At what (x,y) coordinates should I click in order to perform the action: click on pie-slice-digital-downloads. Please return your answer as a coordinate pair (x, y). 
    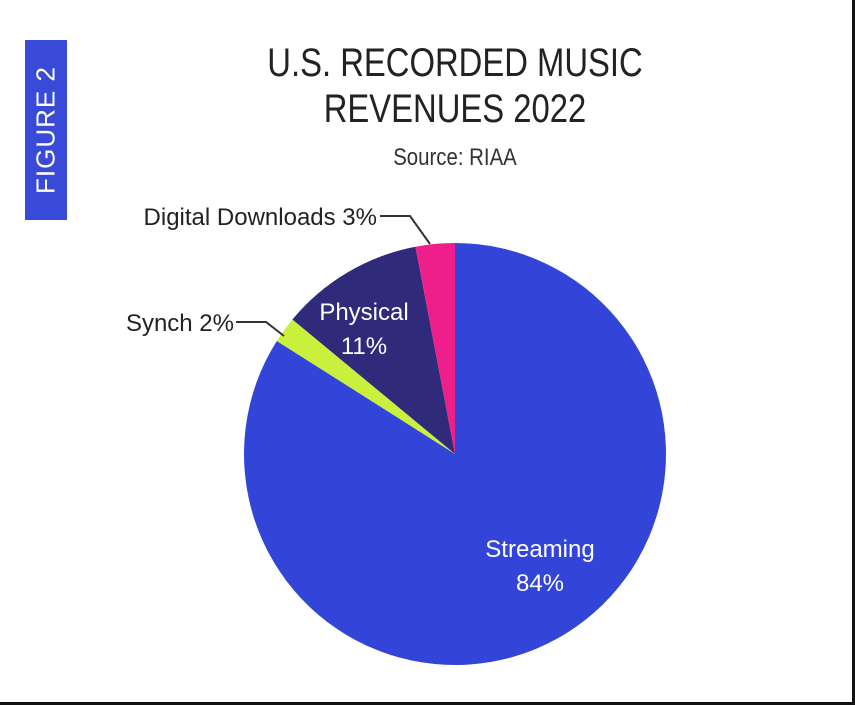
    Looking at the image, I should click on (435, 348).